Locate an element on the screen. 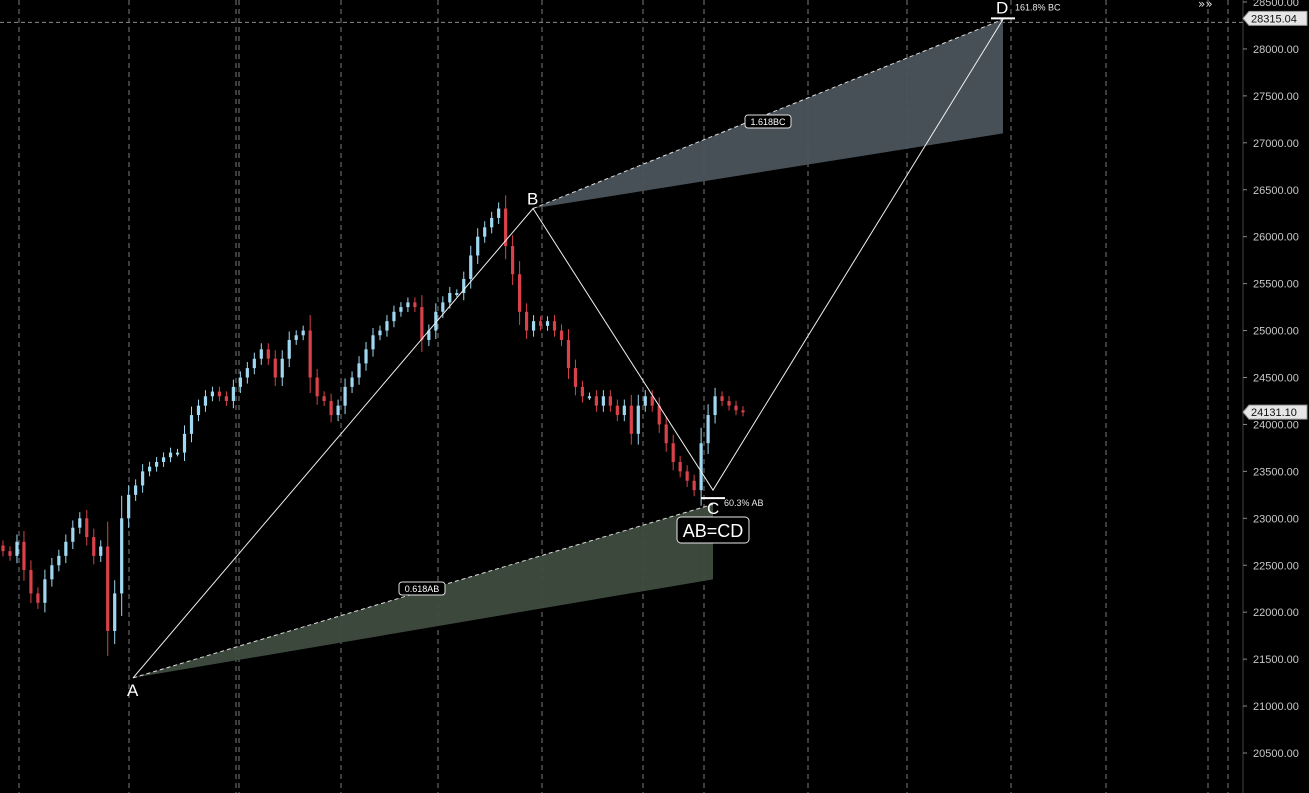 The width and height of the screenshot is (1309, 793). point-label-a: A is located at coordinates (133, 690).